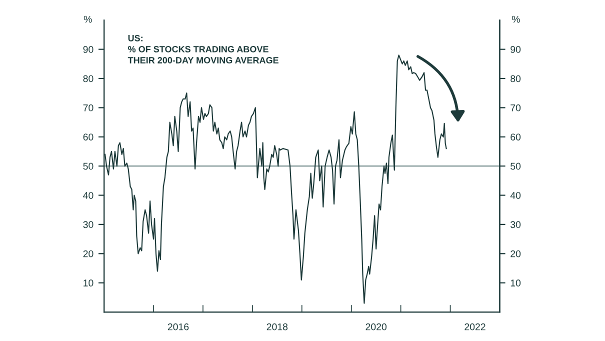 The height and width of the screenshot is (341, 605). I want to click on y2-tick-label: 20, so click(515, 254).